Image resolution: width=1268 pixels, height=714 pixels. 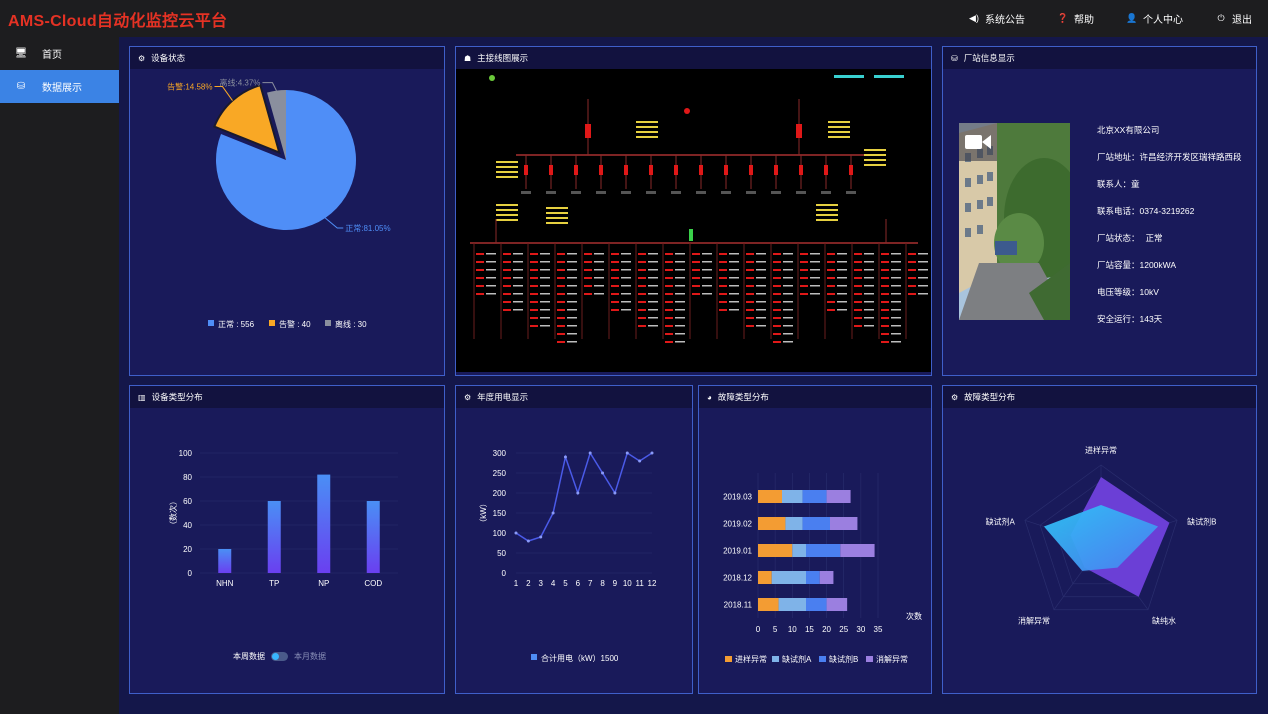 I want to click on station-voltage: 电压等级：10kV, so click(x=1128, y=292).